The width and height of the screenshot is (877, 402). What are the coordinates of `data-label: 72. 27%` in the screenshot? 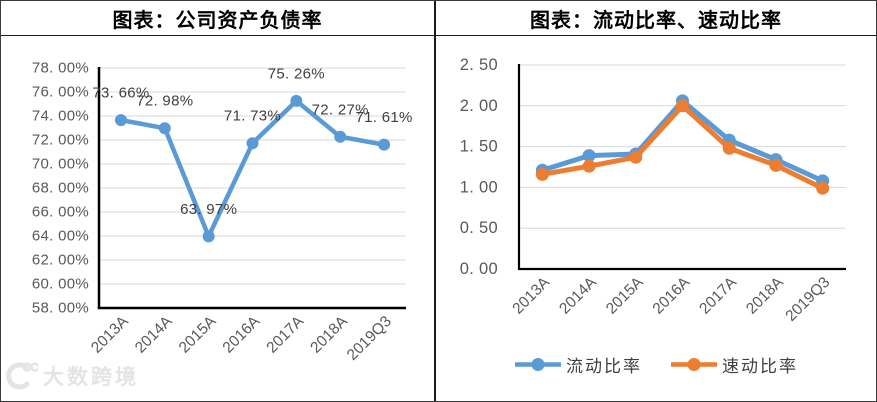 It's located at (340, 109).